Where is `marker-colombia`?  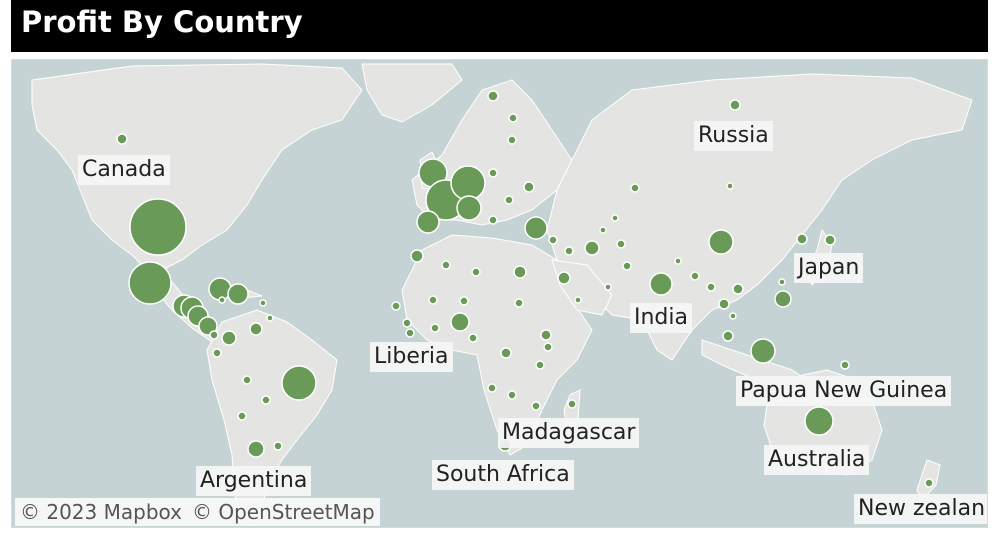 marker-colombia is located at coordinates (229, 338).